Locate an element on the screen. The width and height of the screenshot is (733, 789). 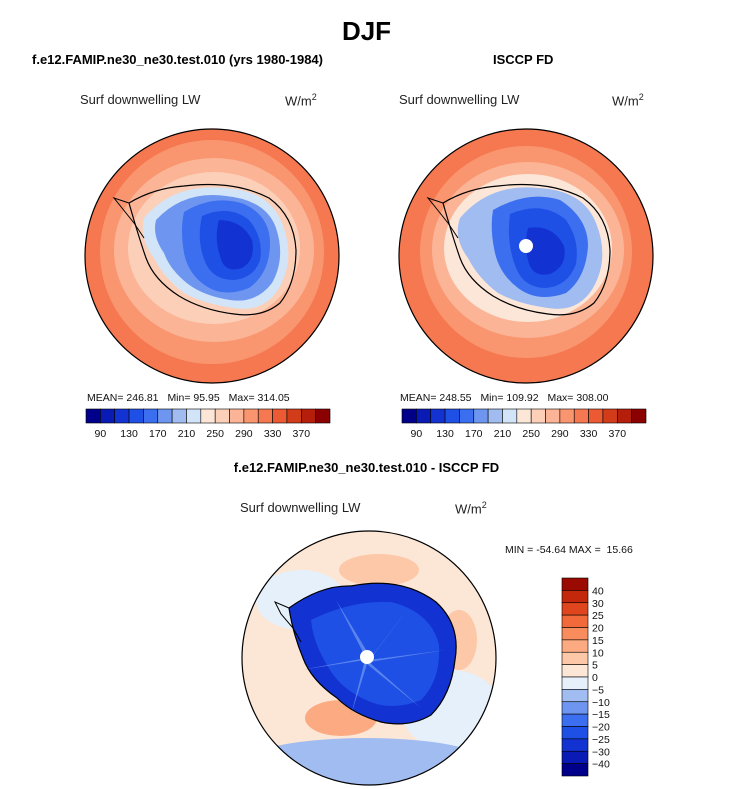
panel-a-coastline is located at coordinates (212, 249).